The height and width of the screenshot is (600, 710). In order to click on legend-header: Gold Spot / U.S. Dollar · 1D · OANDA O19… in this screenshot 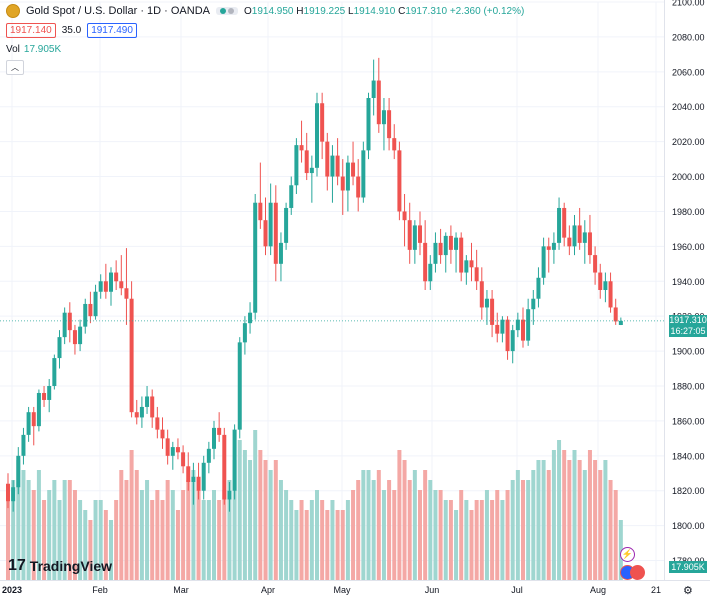, I will do `click(265, 11)`.